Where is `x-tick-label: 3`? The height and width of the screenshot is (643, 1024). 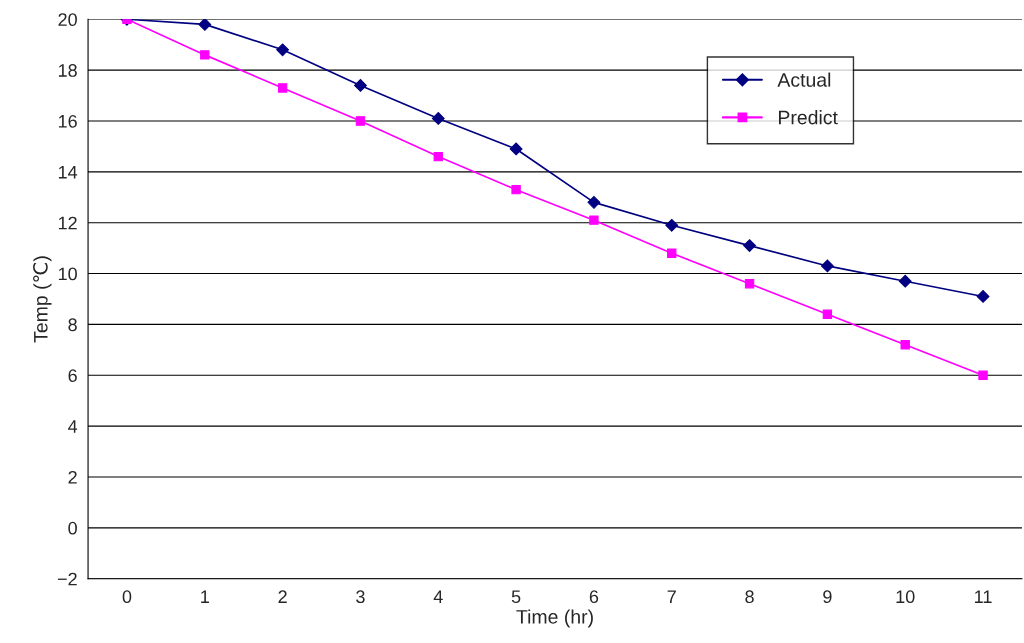
x-tick-label: 3 is located at coordinates (360, 597).